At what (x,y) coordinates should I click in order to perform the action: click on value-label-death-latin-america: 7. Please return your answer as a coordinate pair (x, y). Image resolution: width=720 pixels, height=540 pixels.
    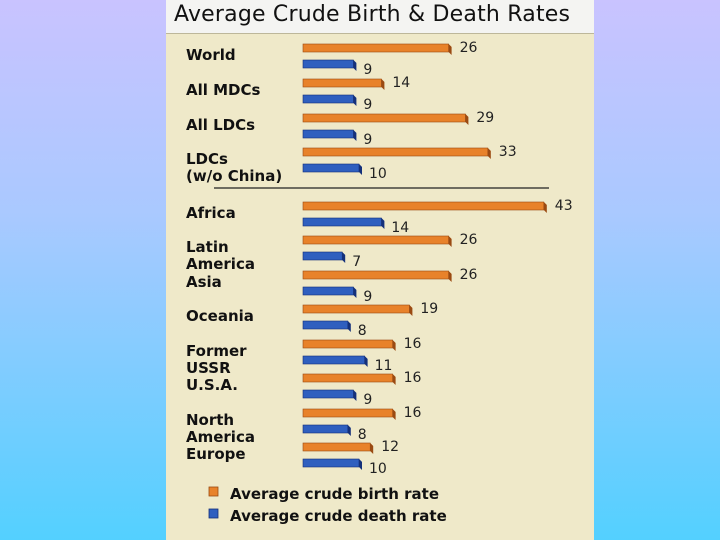
    Looking at the image, I should click on (356, 262).